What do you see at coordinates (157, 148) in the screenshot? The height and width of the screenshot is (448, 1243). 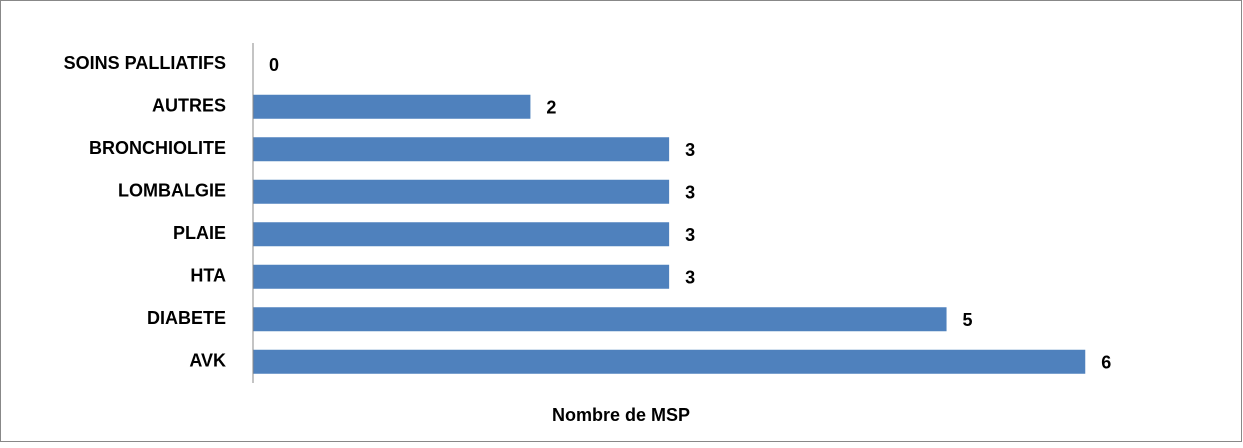 I see `y-tick-label: BRONCHIOLITE` at bounding box center [157, 148].